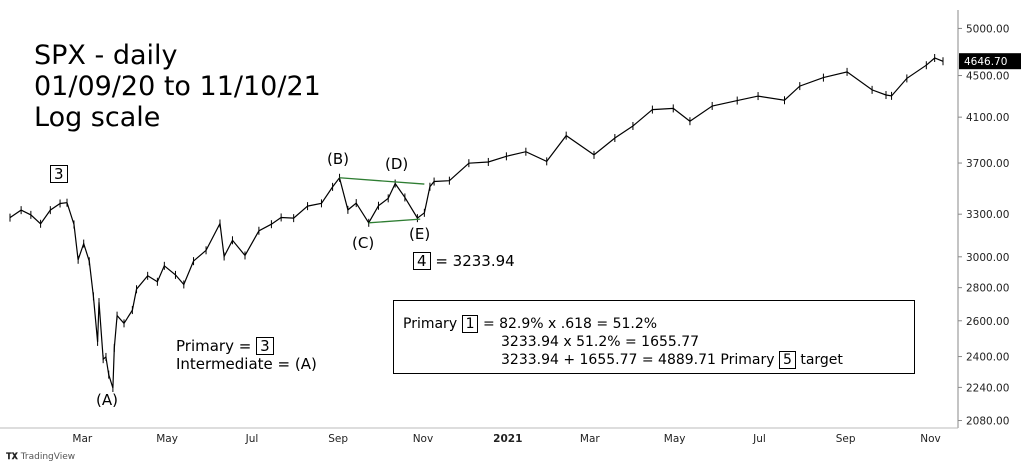 The image size is (1022, 475). What do you see at coordinates (225, 346) in the screenshot?
I see `primary-wave-note: Primary = 3` at bounding box center [225, 346].